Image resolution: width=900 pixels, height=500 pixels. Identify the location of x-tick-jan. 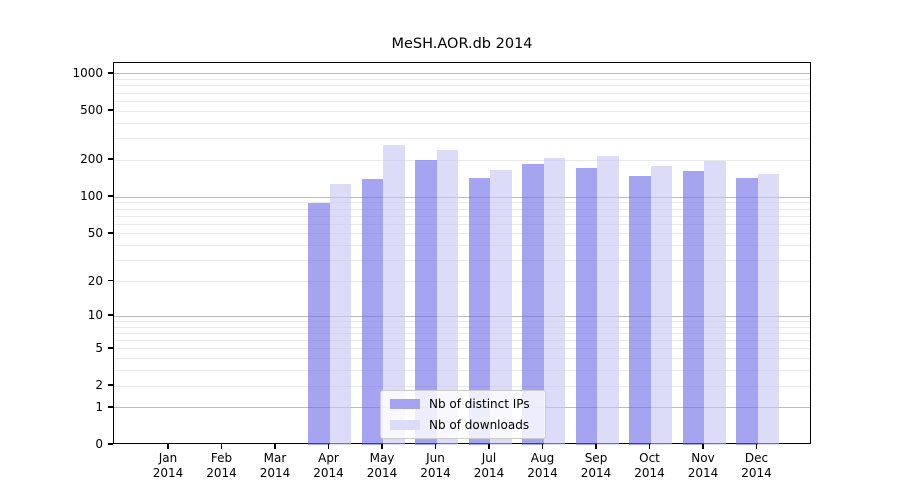
(168, 446).